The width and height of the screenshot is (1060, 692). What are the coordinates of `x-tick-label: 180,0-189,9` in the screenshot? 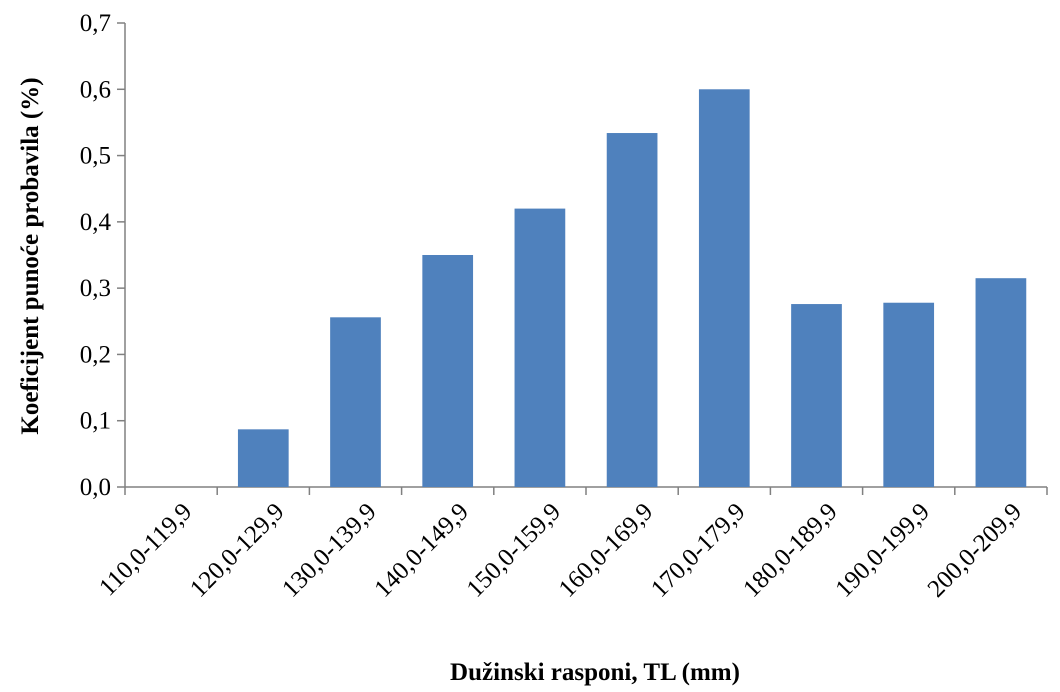 It's located at (790, 550).